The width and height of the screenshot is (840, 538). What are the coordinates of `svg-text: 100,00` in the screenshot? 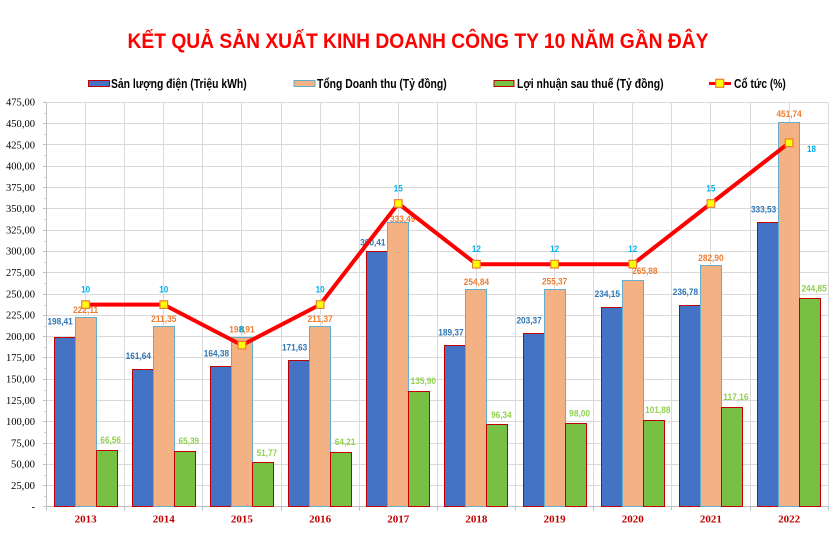 It's located at (20, 422).